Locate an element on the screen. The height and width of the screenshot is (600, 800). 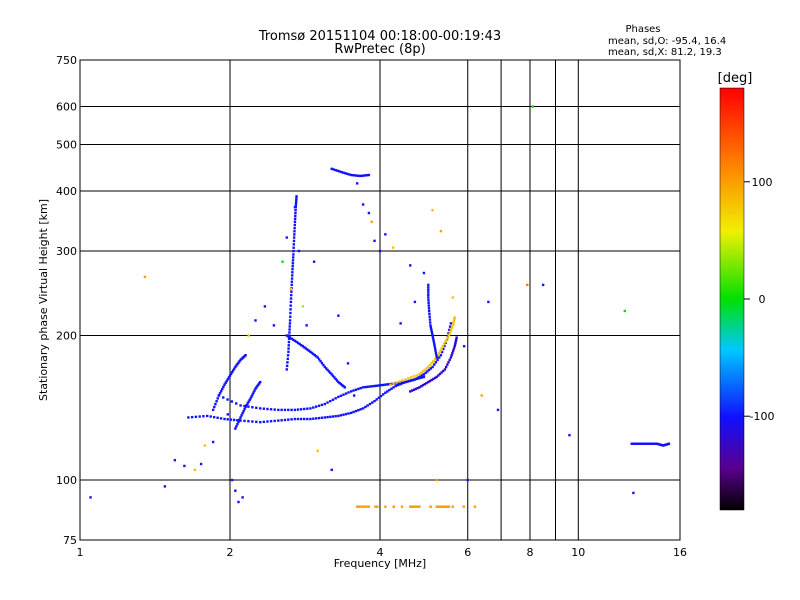
x-tick-label: 8 is located at coordinates (530, 552).